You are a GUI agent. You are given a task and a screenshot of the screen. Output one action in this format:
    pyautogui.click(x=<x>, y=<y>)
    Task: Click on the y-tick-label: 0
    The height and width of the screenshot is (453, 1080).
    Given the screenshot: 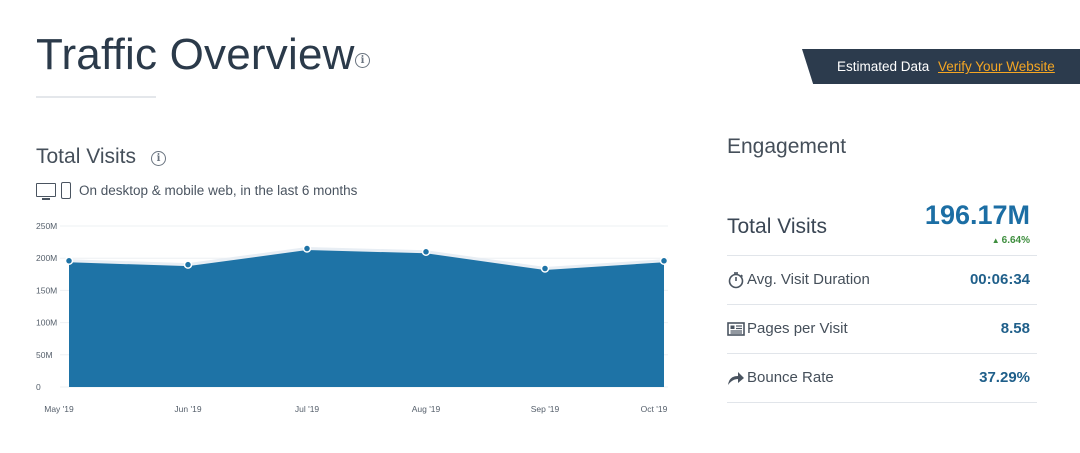 What is the action you would take?
    pyautogui.click(x=38, y=387)
    